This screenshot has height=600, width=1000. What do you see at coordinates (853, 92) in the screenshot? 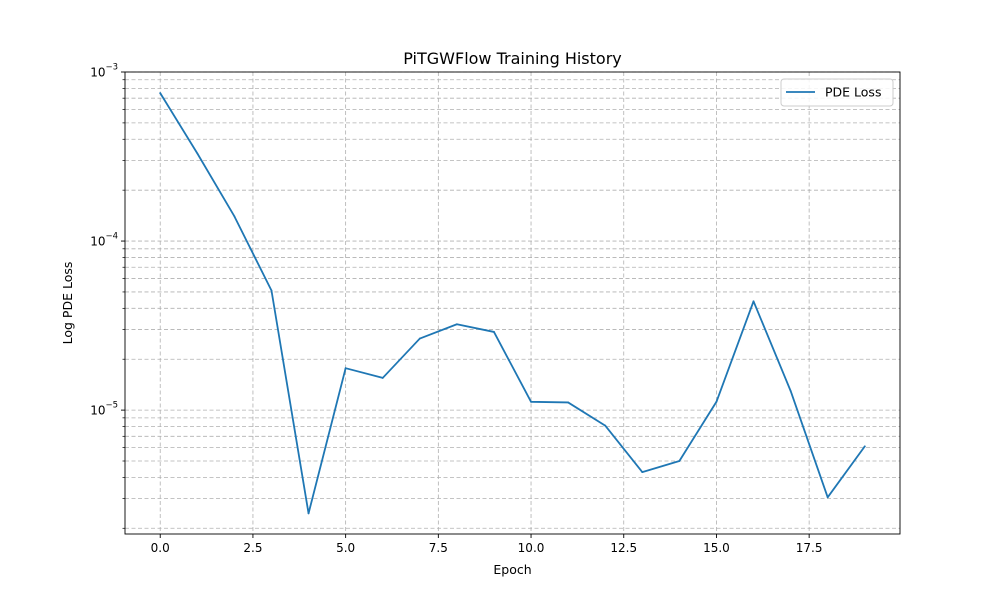
I see `legend-label: PDE Loss` at bounding box center [853, 92].